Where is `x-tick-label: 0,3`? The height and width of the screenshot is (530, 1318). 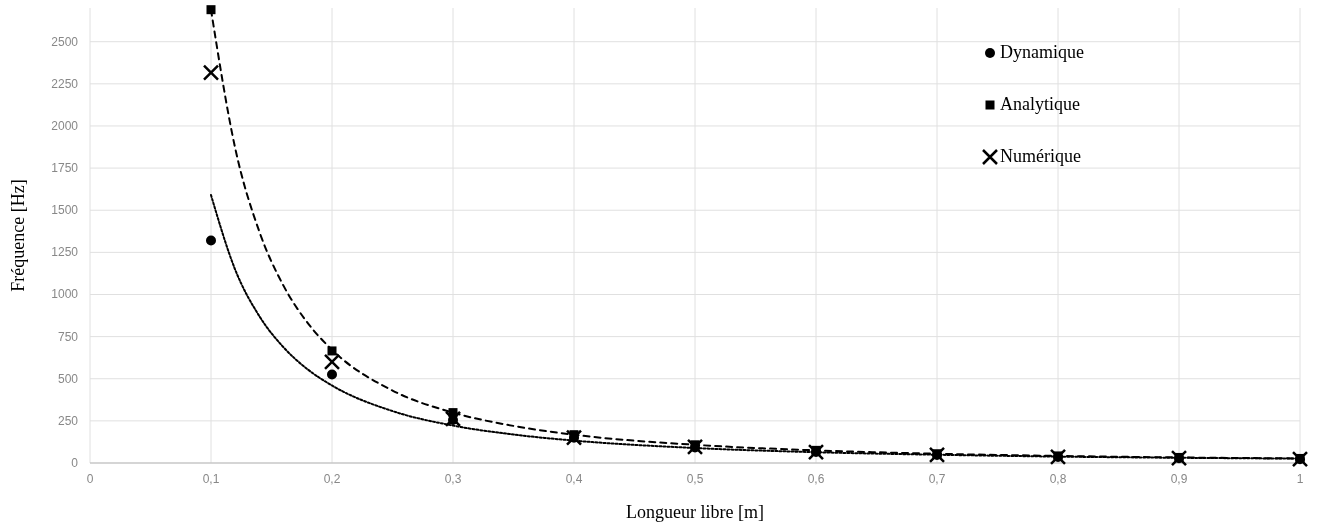 x-tick-label: 0,3 is located at coordinates (453, 479).